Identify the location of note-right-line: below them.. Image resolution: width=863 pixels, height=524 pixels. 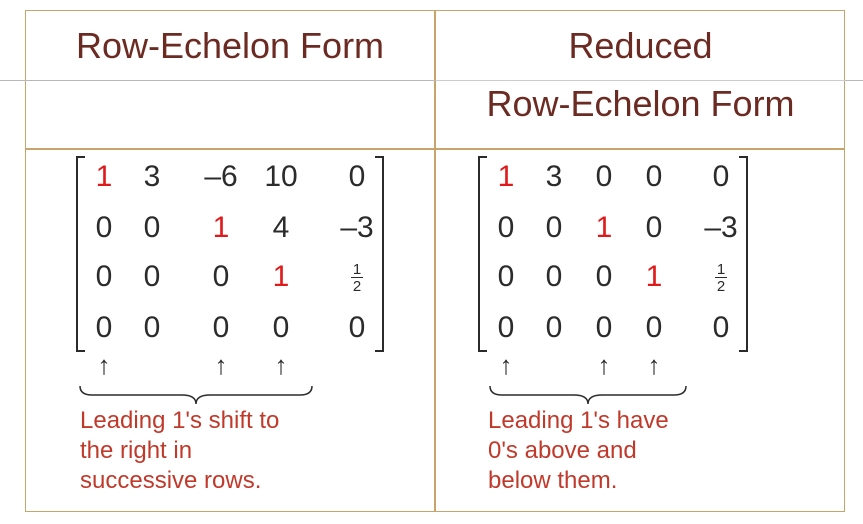
(553, 480).